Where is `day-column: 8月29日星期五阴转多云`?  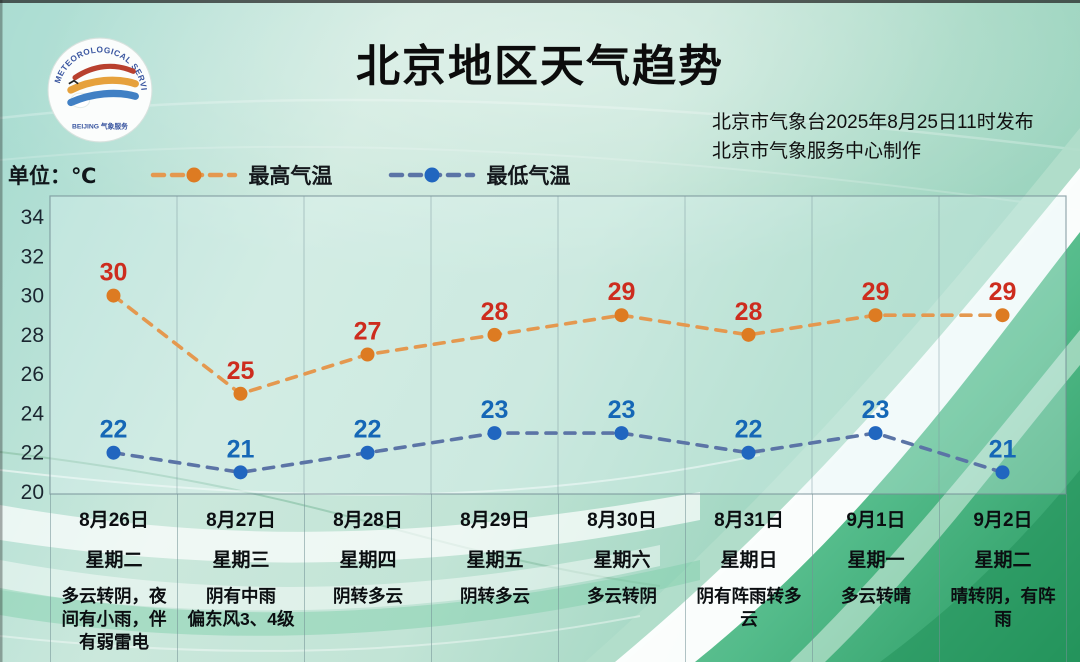 day-column: 8月29日星期五阴转多云 is located at coordinates (495, 578).